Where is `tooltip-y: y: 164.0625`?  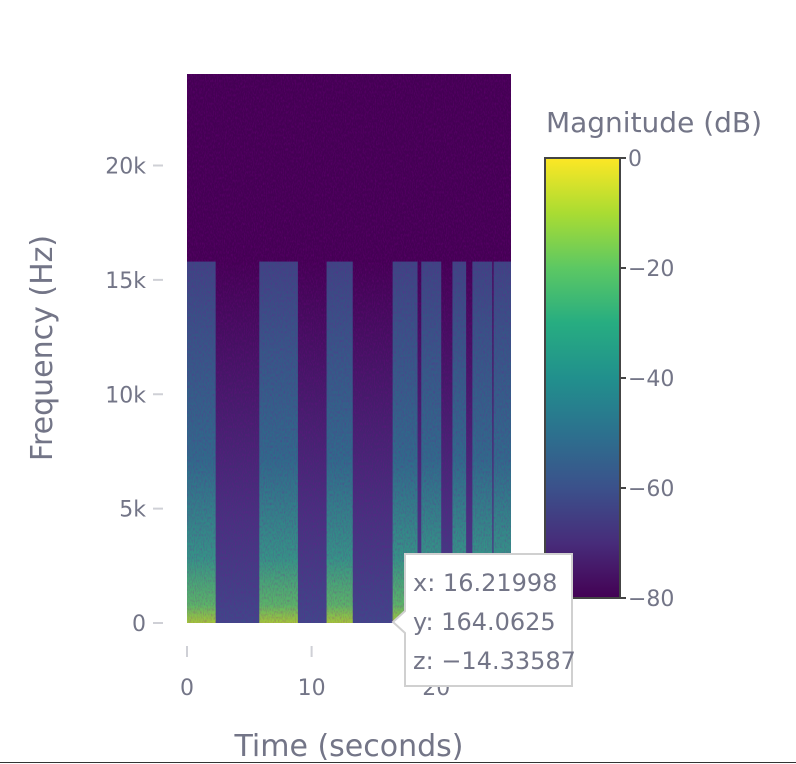
tooltip-y: y: 164.0625 is located at coordinates (484, 622).